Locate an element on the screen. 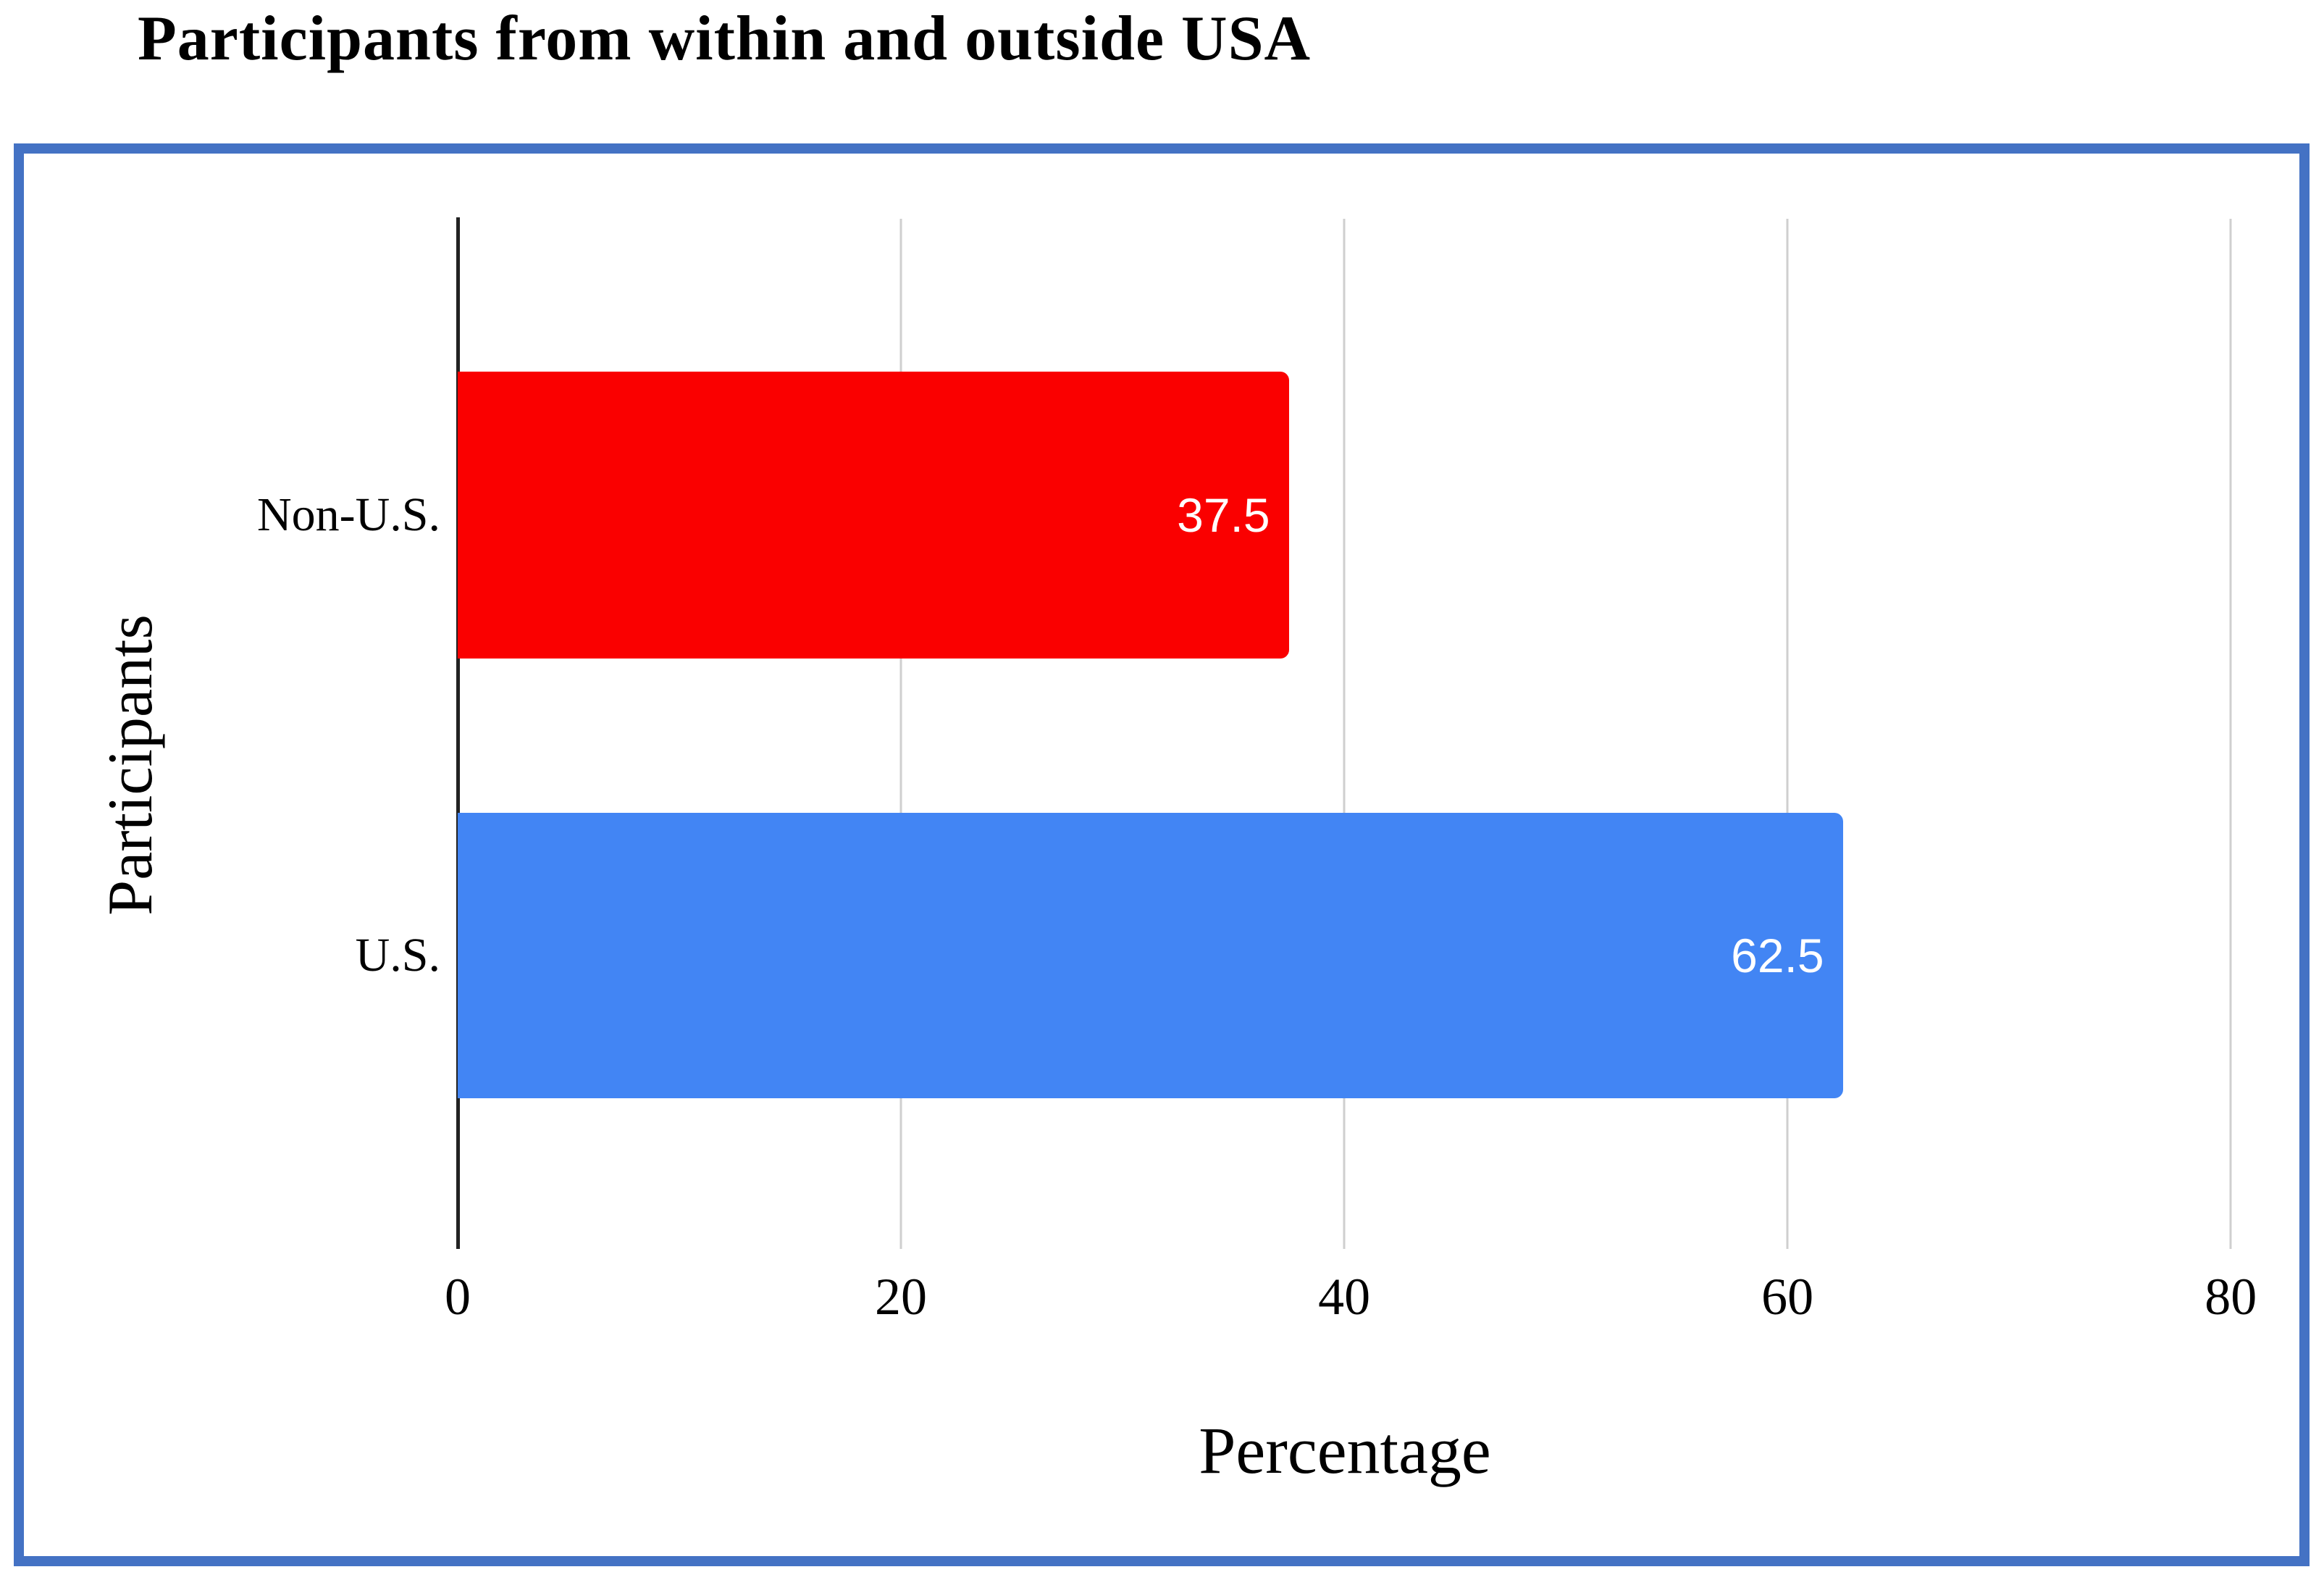 Image resolution: width=2324 pixels, height=1580 pixels. x-tick-label-60: 60 is located at coordinates (1787, 1297).